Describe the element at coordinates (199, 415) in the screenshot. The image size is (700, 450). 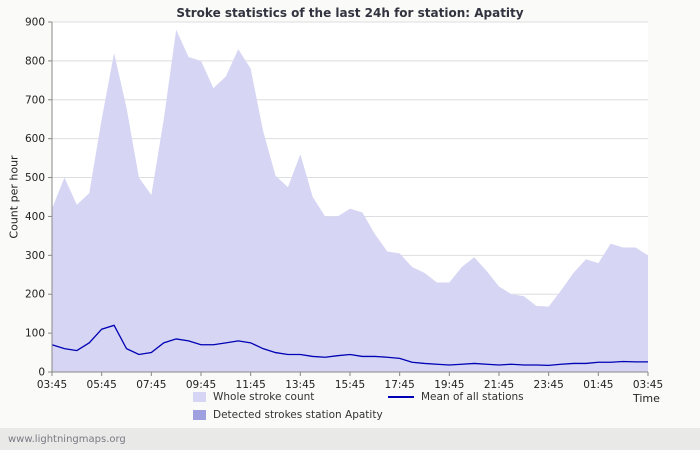
I see `detected-strokes-swatch` at that location.